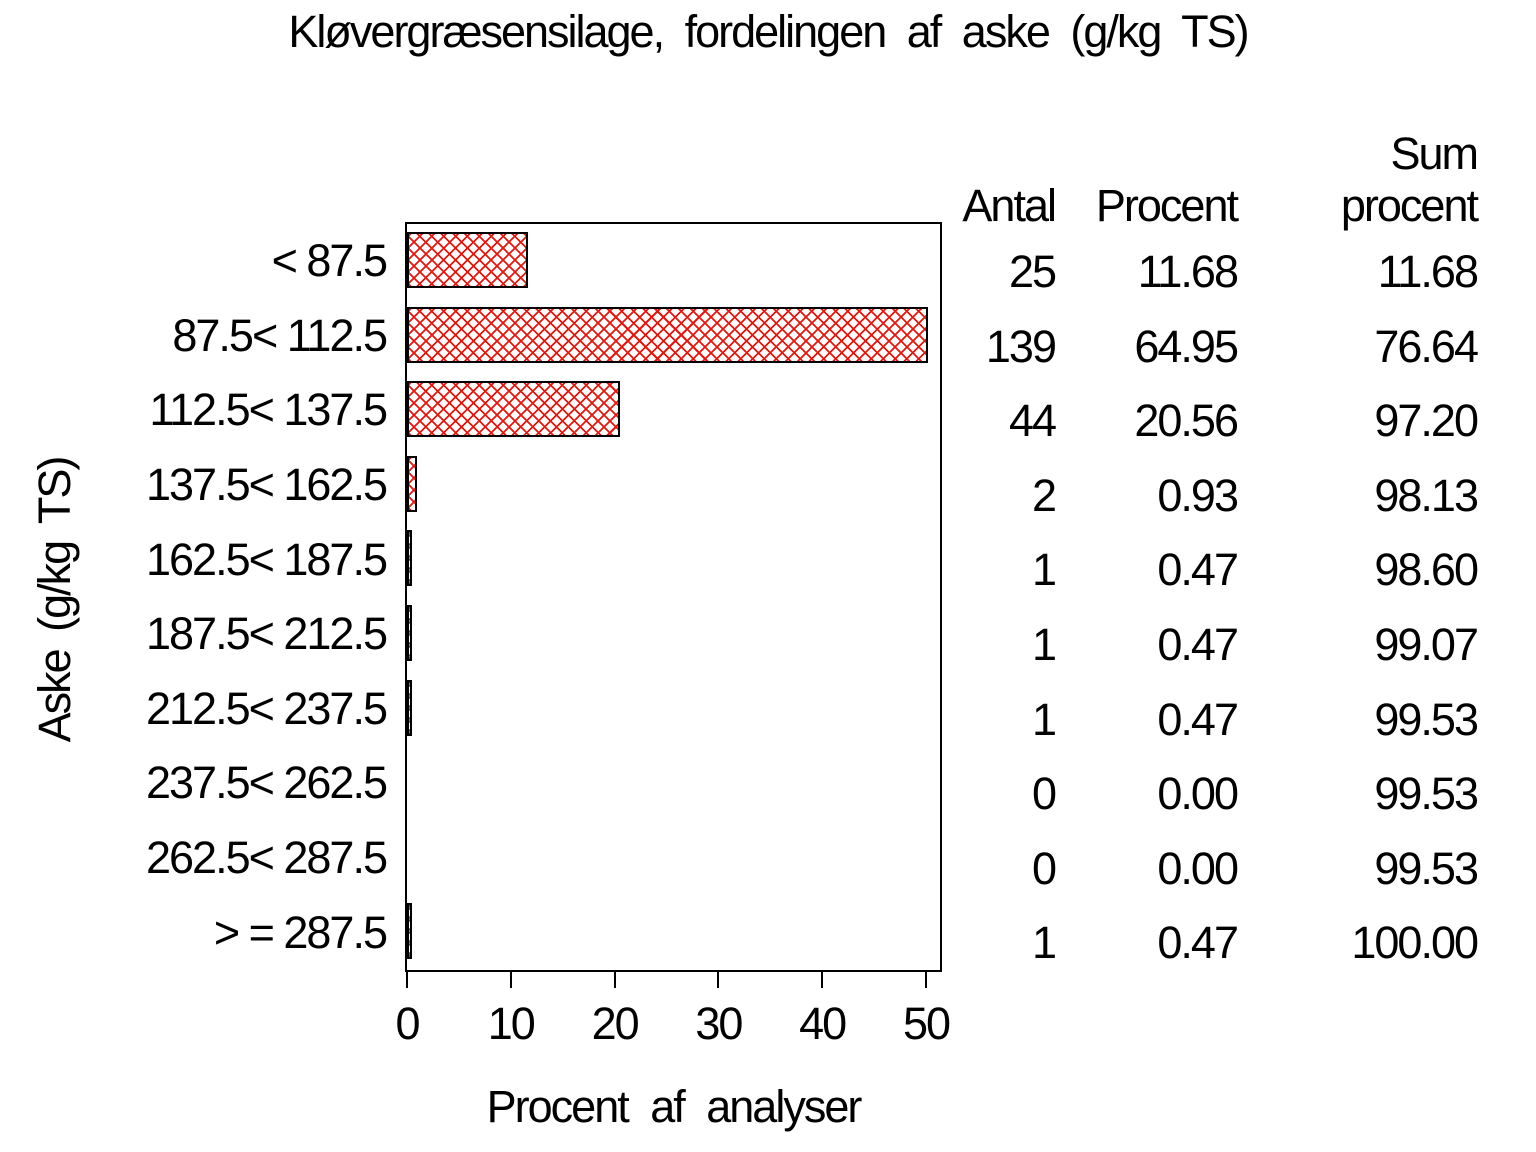  What do you see at coordinates (1426, 346) in the screenshot?
I see `table-cell-sum-procent: 76.64` at bounding box center [1426, 346].